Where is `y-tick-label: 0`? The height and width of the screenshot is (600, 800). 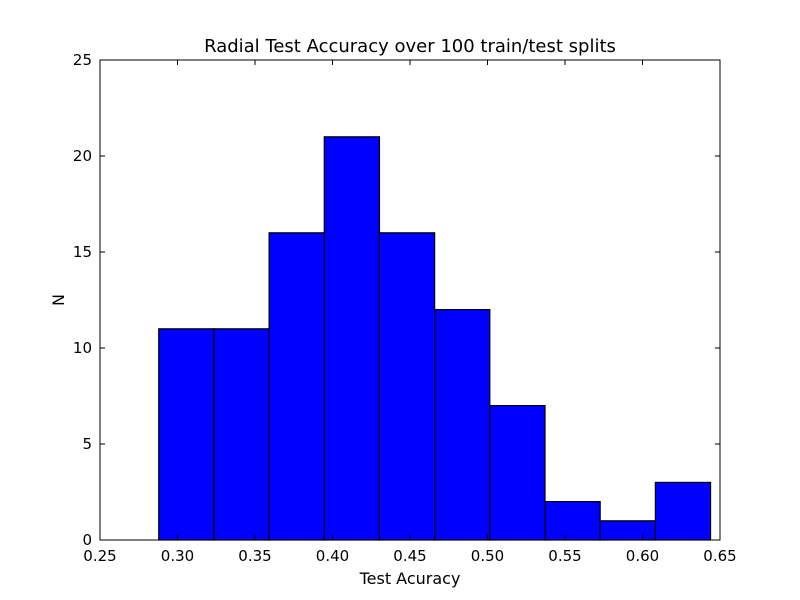
y-tick-label: 0 is located at coordinates (87, 540).